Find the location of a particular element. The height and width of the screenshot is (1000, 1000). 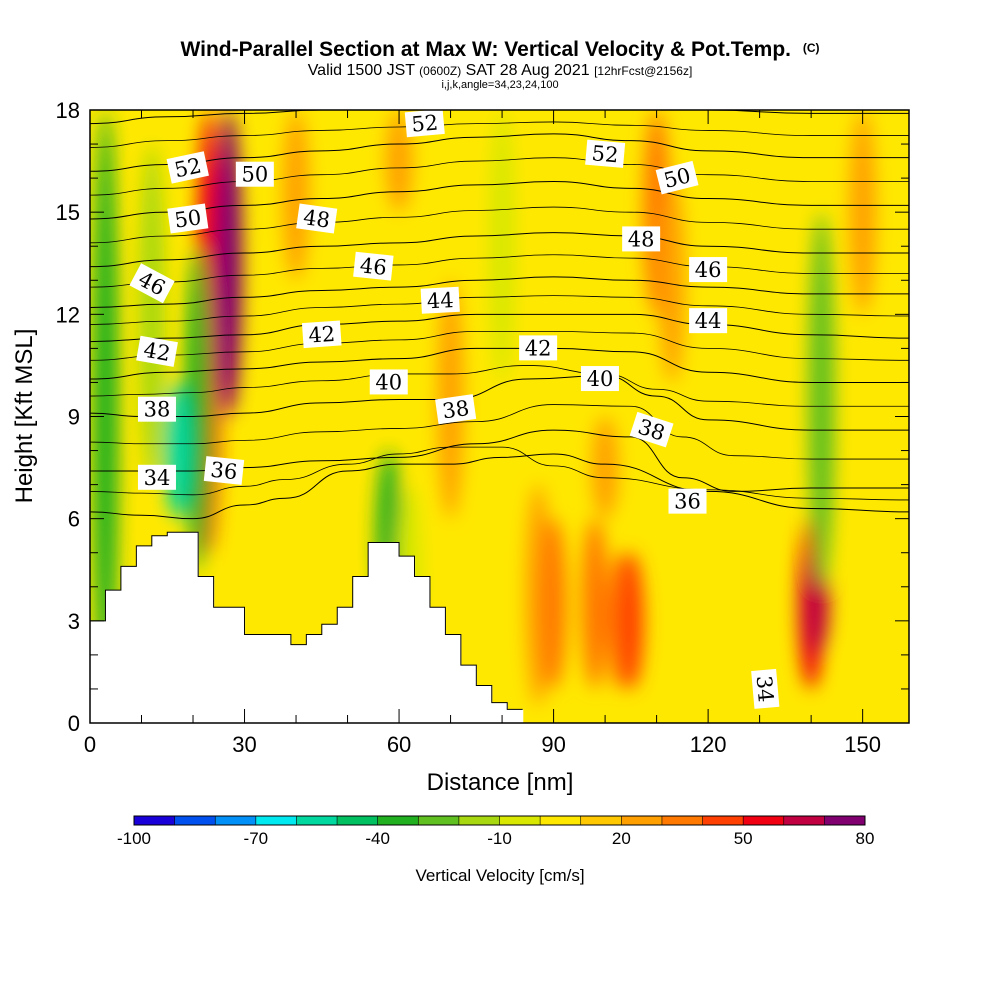

contour-label-text: 50 is located at coordinates (254, 175).